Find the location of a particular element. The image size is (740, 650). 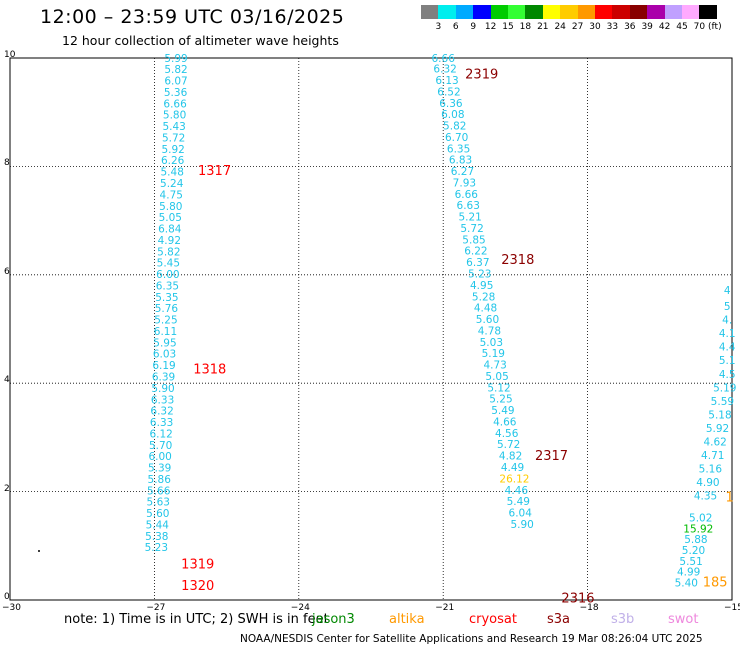

wave-height-value: 4.92 is located at coordinates (169, 241).